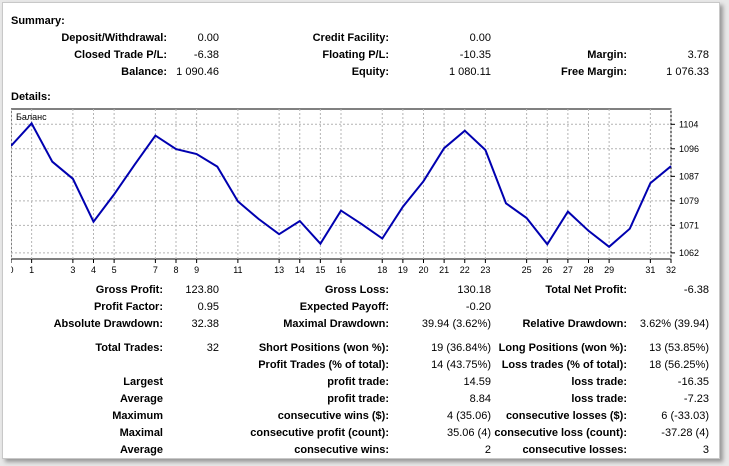 Image resolution: width=729 pixels, height=466 pixels. What do you see at coordinates (588, 270) in the screenshot?
I see `x-tick-label: 28` at bounding box center [588, 270].